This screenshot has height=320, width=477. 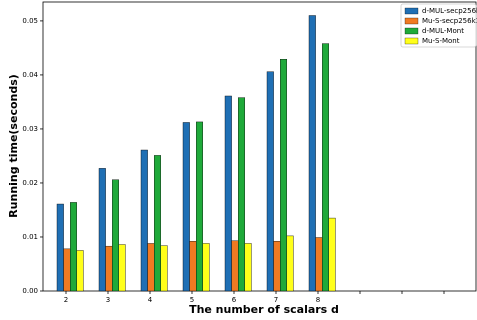 What do you see at coordinates (30, 129) in the screenshot?
I see `y-tick-label: 0.03` at bounding box center [30, 129].